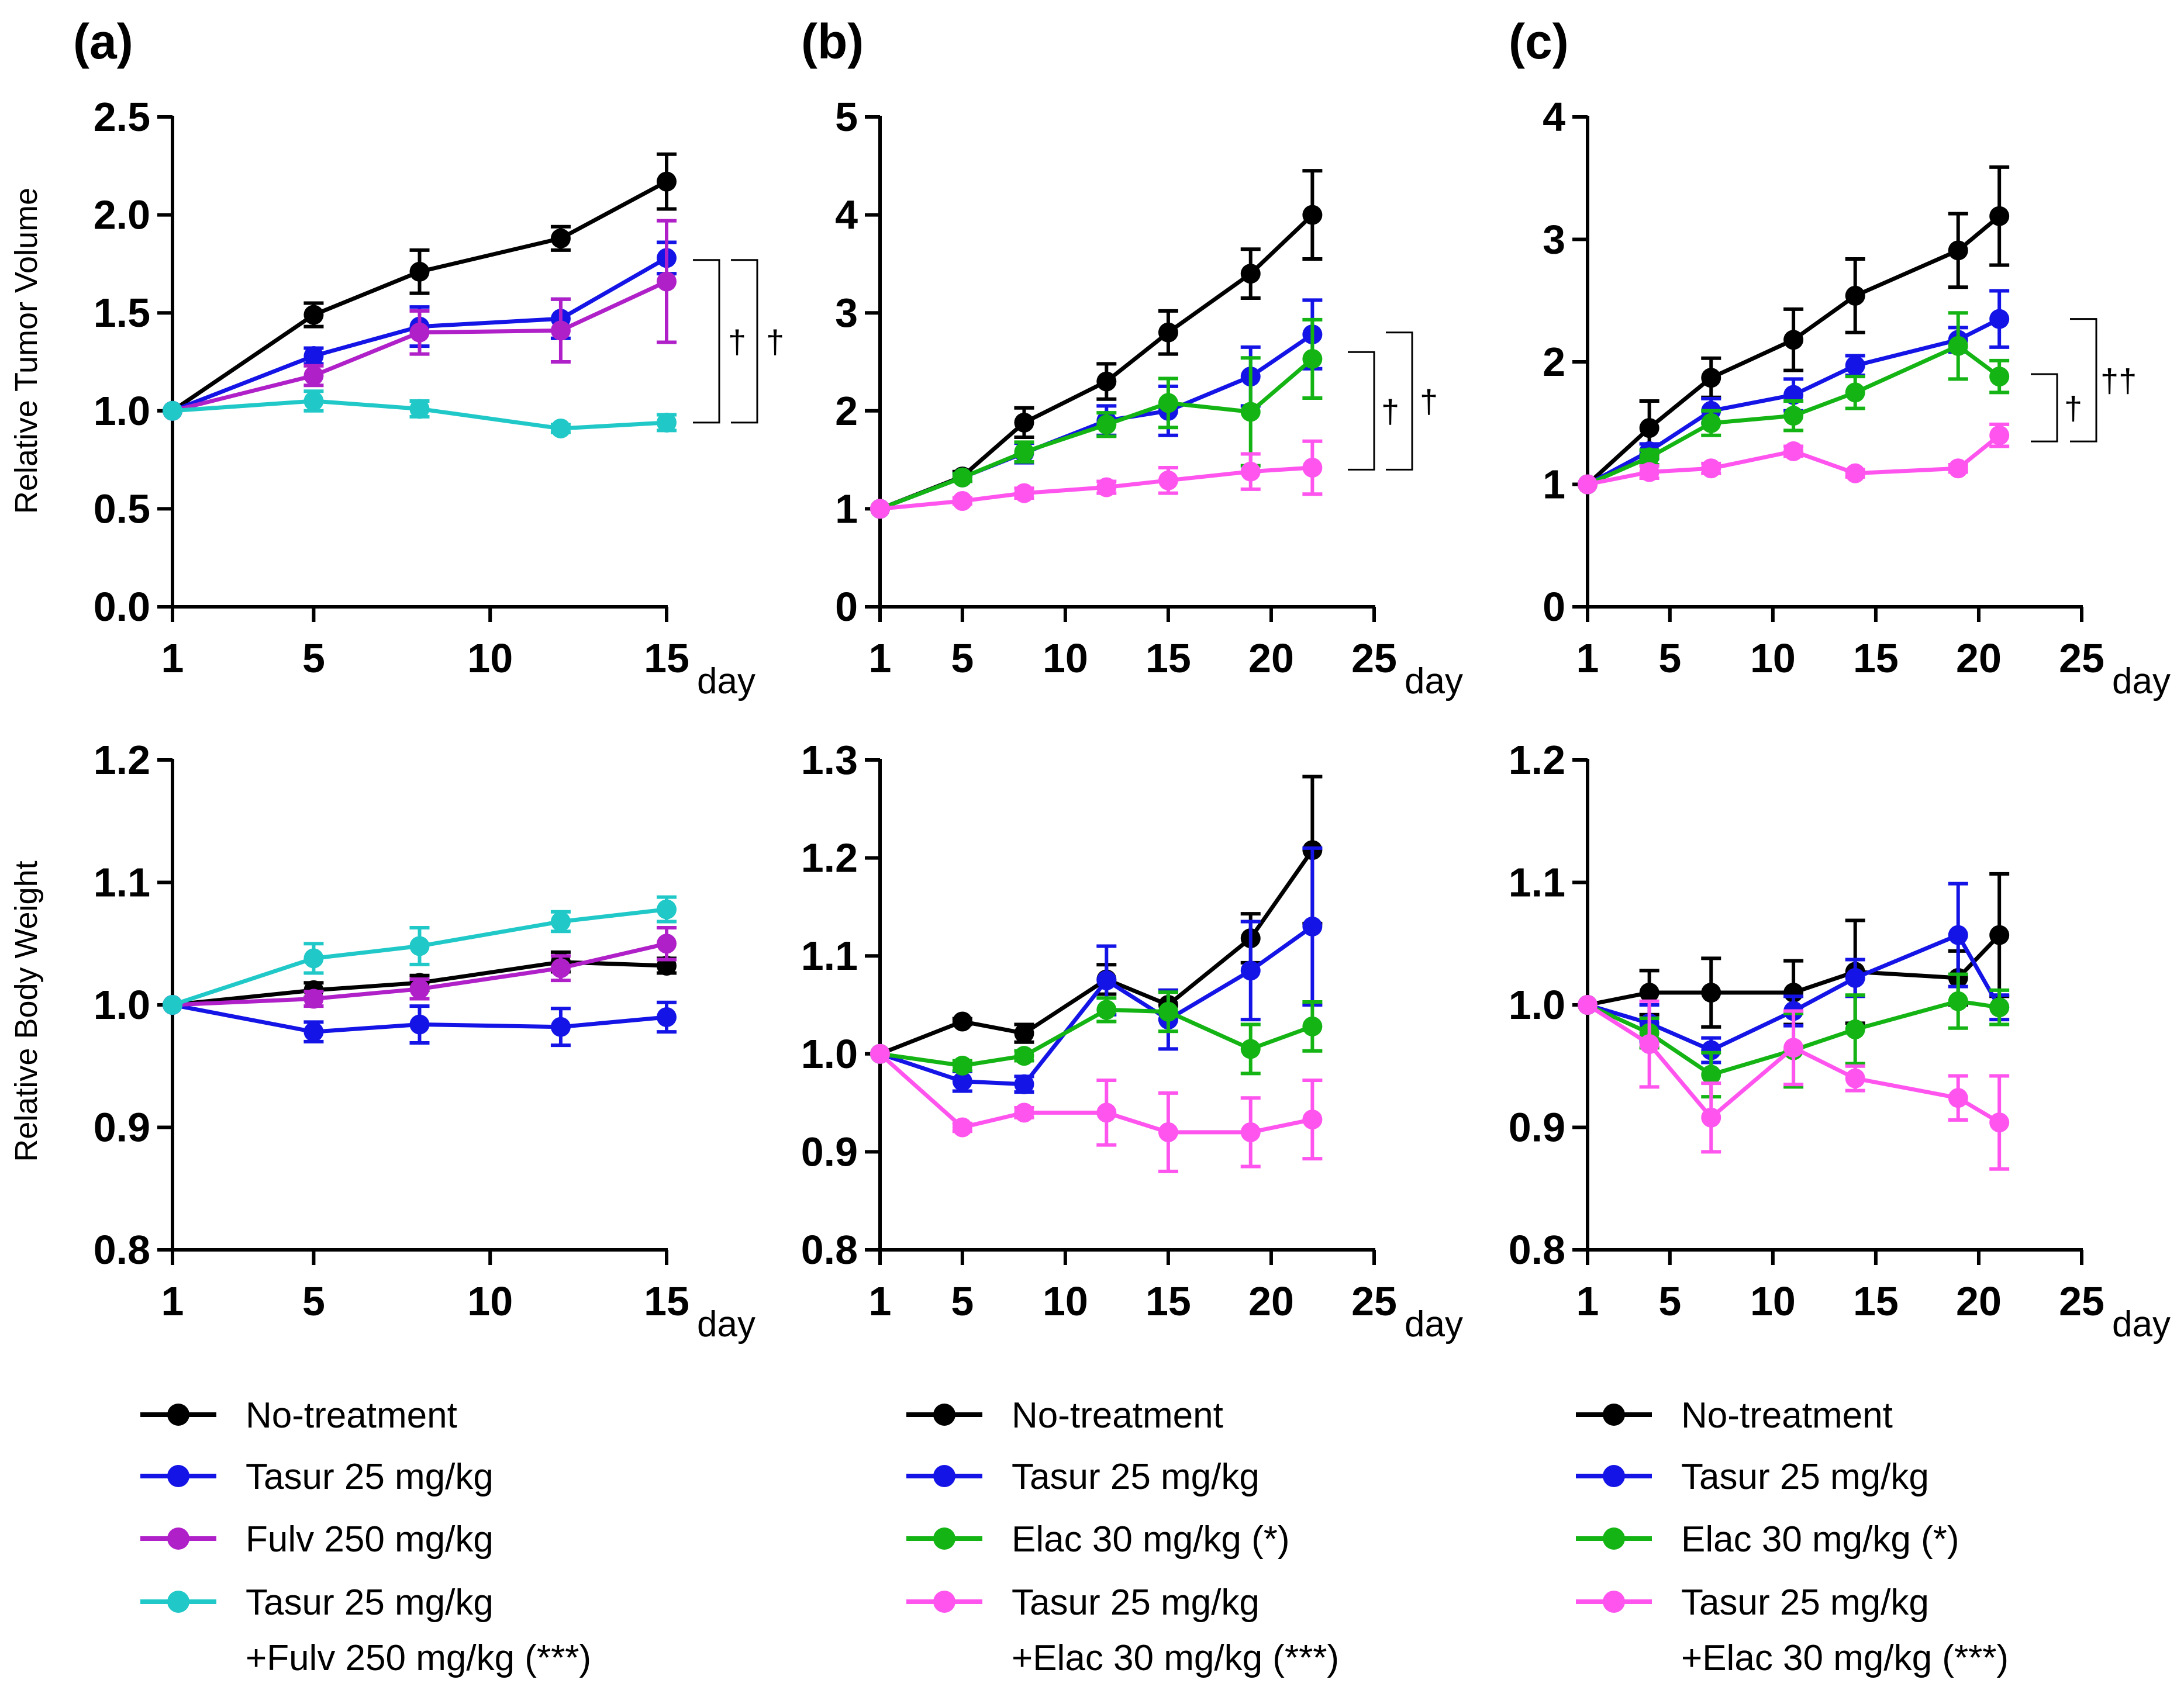 This screenshot has height=1690, width=2184. I want to click on panel-label-c: (c), so click(1539, 41).